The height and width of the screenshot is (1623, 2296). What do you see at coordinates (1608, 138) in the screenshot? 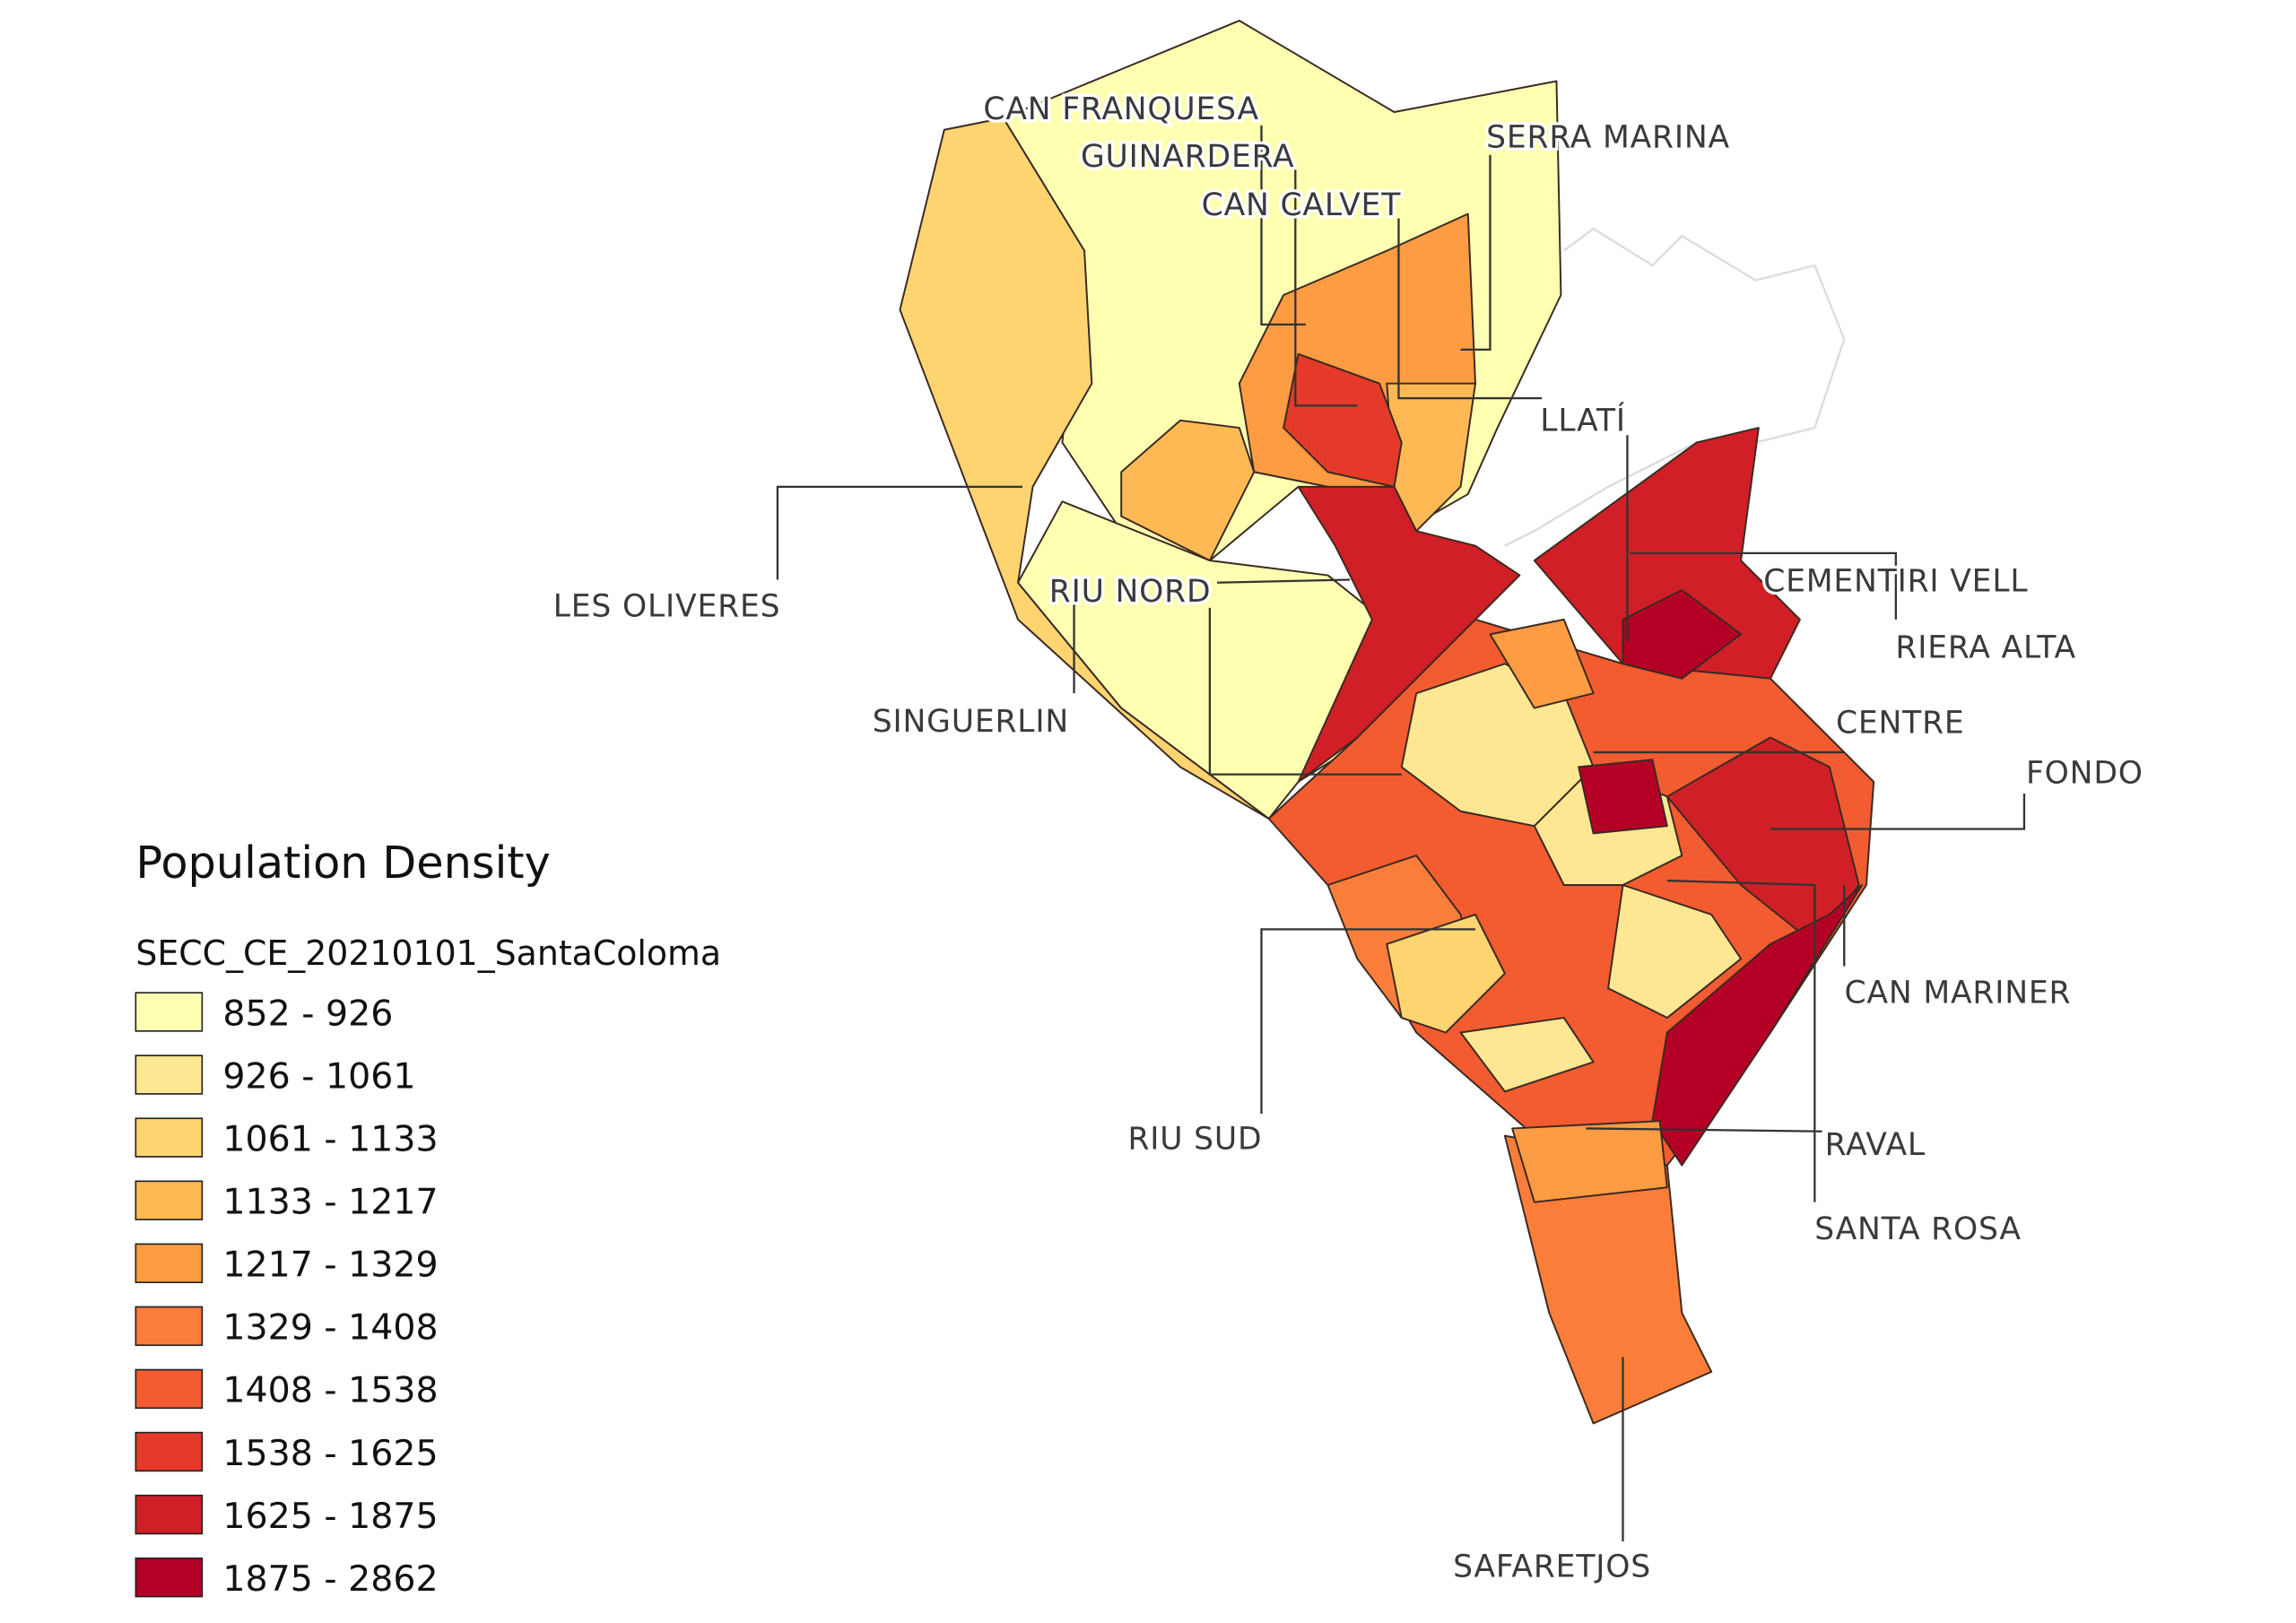
I see `place-label: SERRA MARINA` at bounding box center [1608, 138].